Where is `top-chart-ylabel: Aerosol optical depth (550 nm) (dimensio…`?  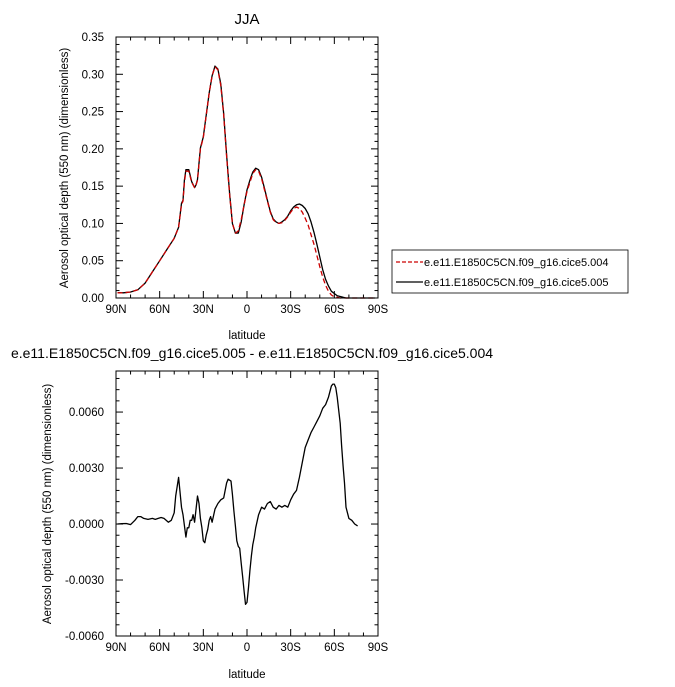 top-chart-ylabel: Aerosol optical depth (550 nm) (dimensio… is located at coordinates (65, 168).